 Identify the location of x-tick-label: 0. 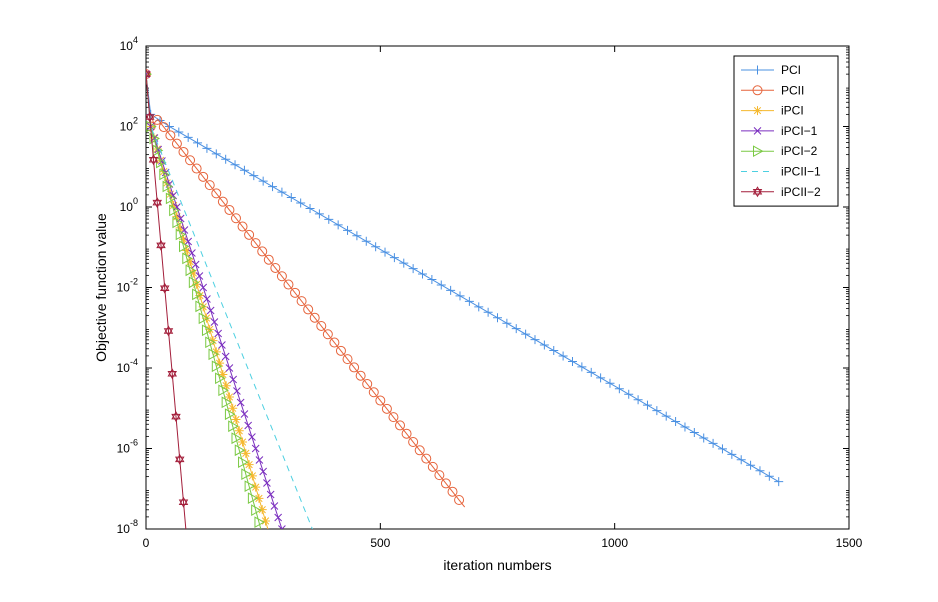
(146, 543).